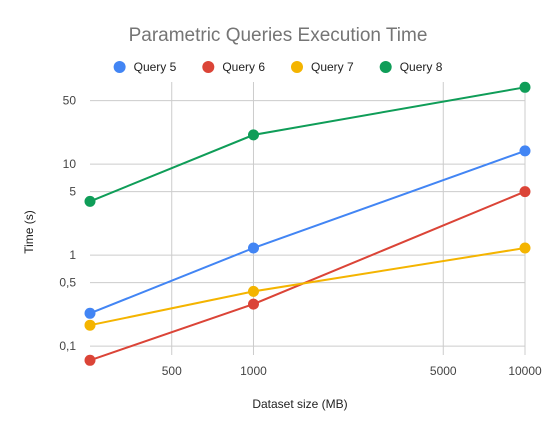  What do you see at coordinates (172, 371) in the screenshot?
I see `x-tick-label: 500` at bounding box center [172, 371].